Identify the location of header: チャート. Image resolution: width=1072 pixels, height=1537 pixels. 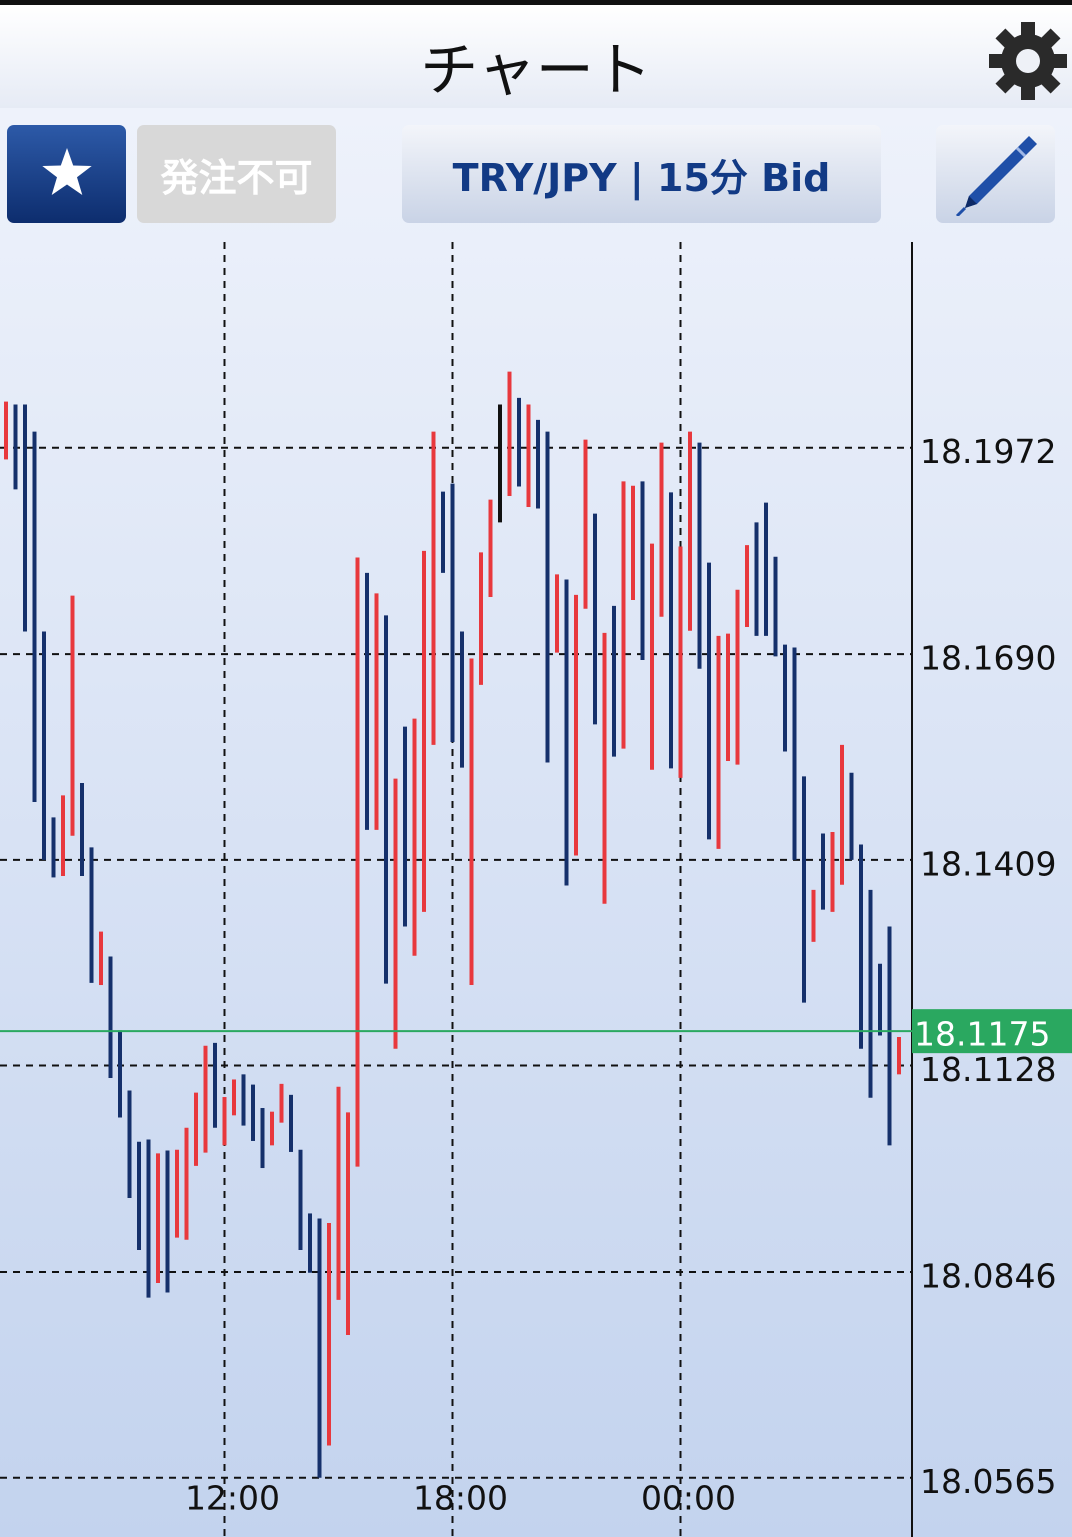
(536, 54).